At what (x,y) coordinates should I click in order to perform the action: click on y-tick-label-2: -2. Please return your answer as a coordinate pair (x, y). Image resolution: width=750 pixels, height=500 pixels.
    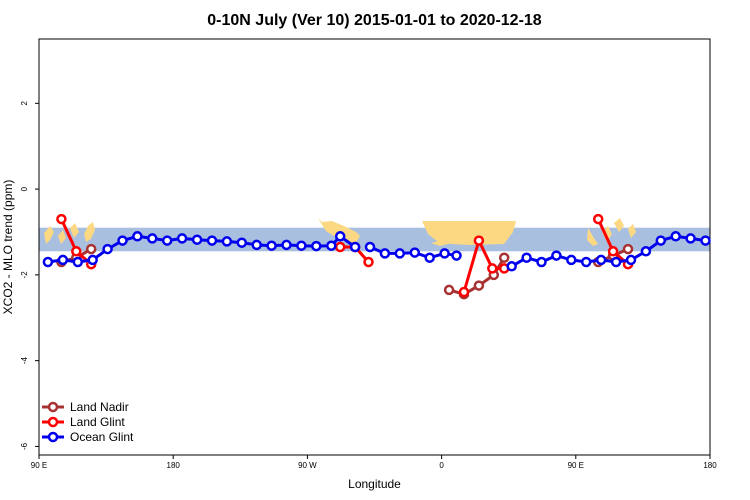
    Looking at the image, I should click on (24, 275).